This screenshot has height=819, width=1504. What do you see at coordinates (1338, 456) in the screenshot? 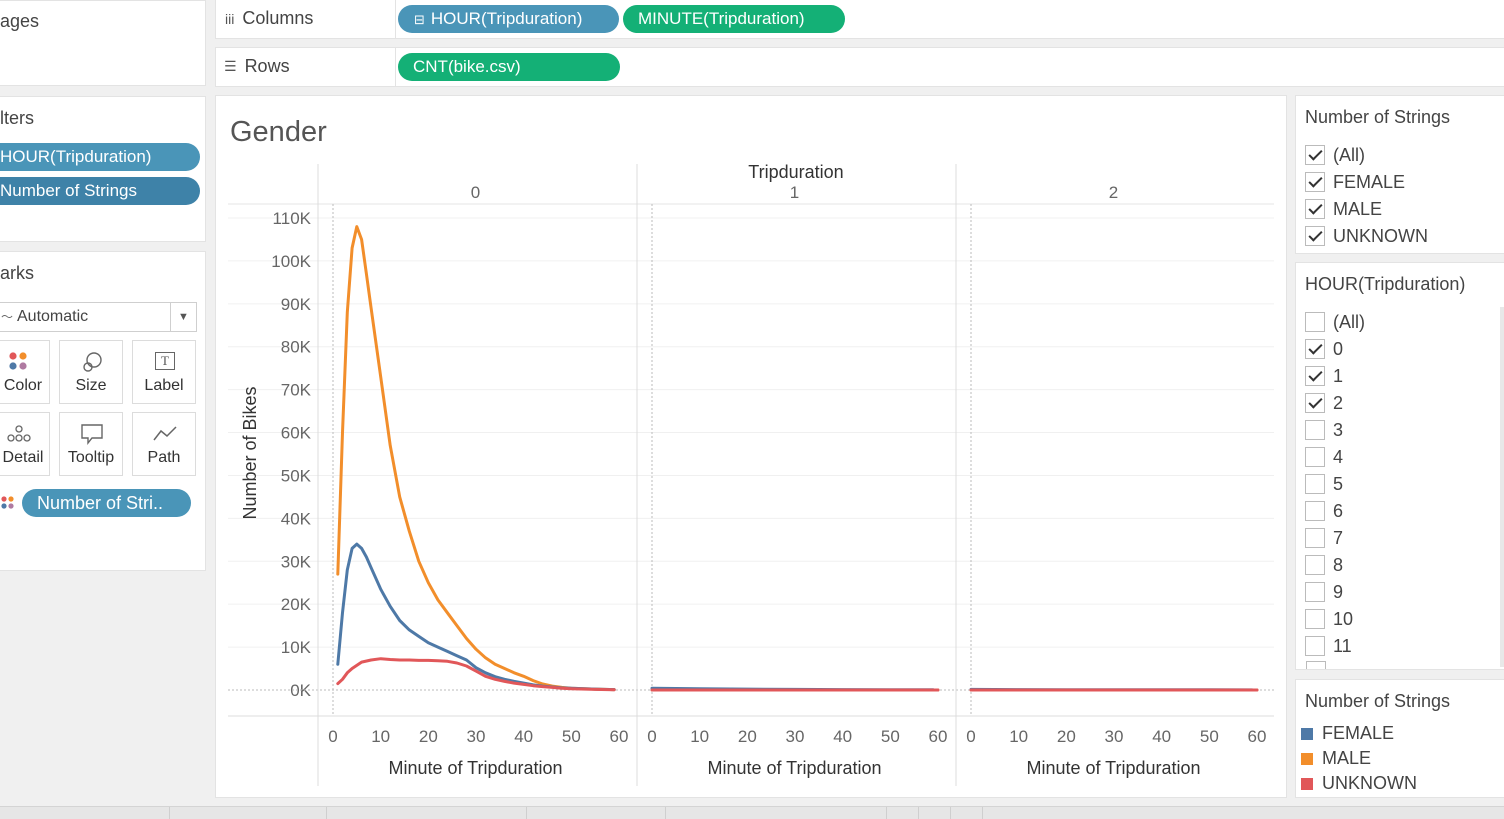
I see `hour-filter-item-label: 4` at bounding box center [1338, 456].